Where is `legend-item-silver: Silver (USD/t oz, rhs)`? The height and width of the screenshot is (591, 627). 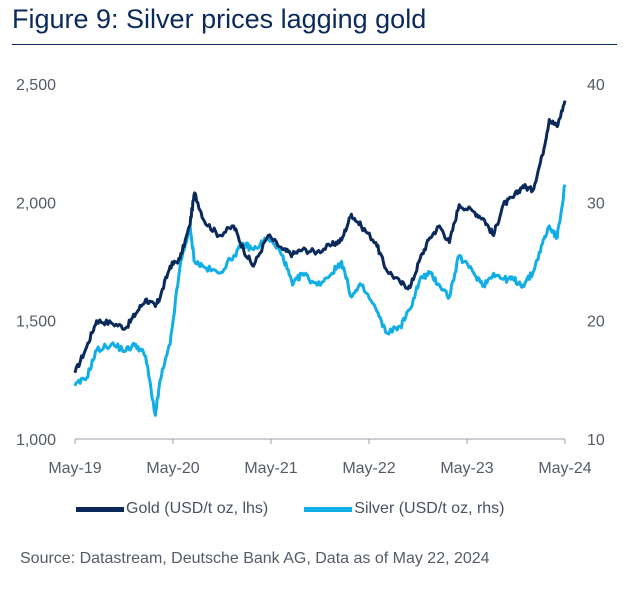
legend-item-silver: Silver (USD/t oz, rhs) is located at coordinates (404, 509).